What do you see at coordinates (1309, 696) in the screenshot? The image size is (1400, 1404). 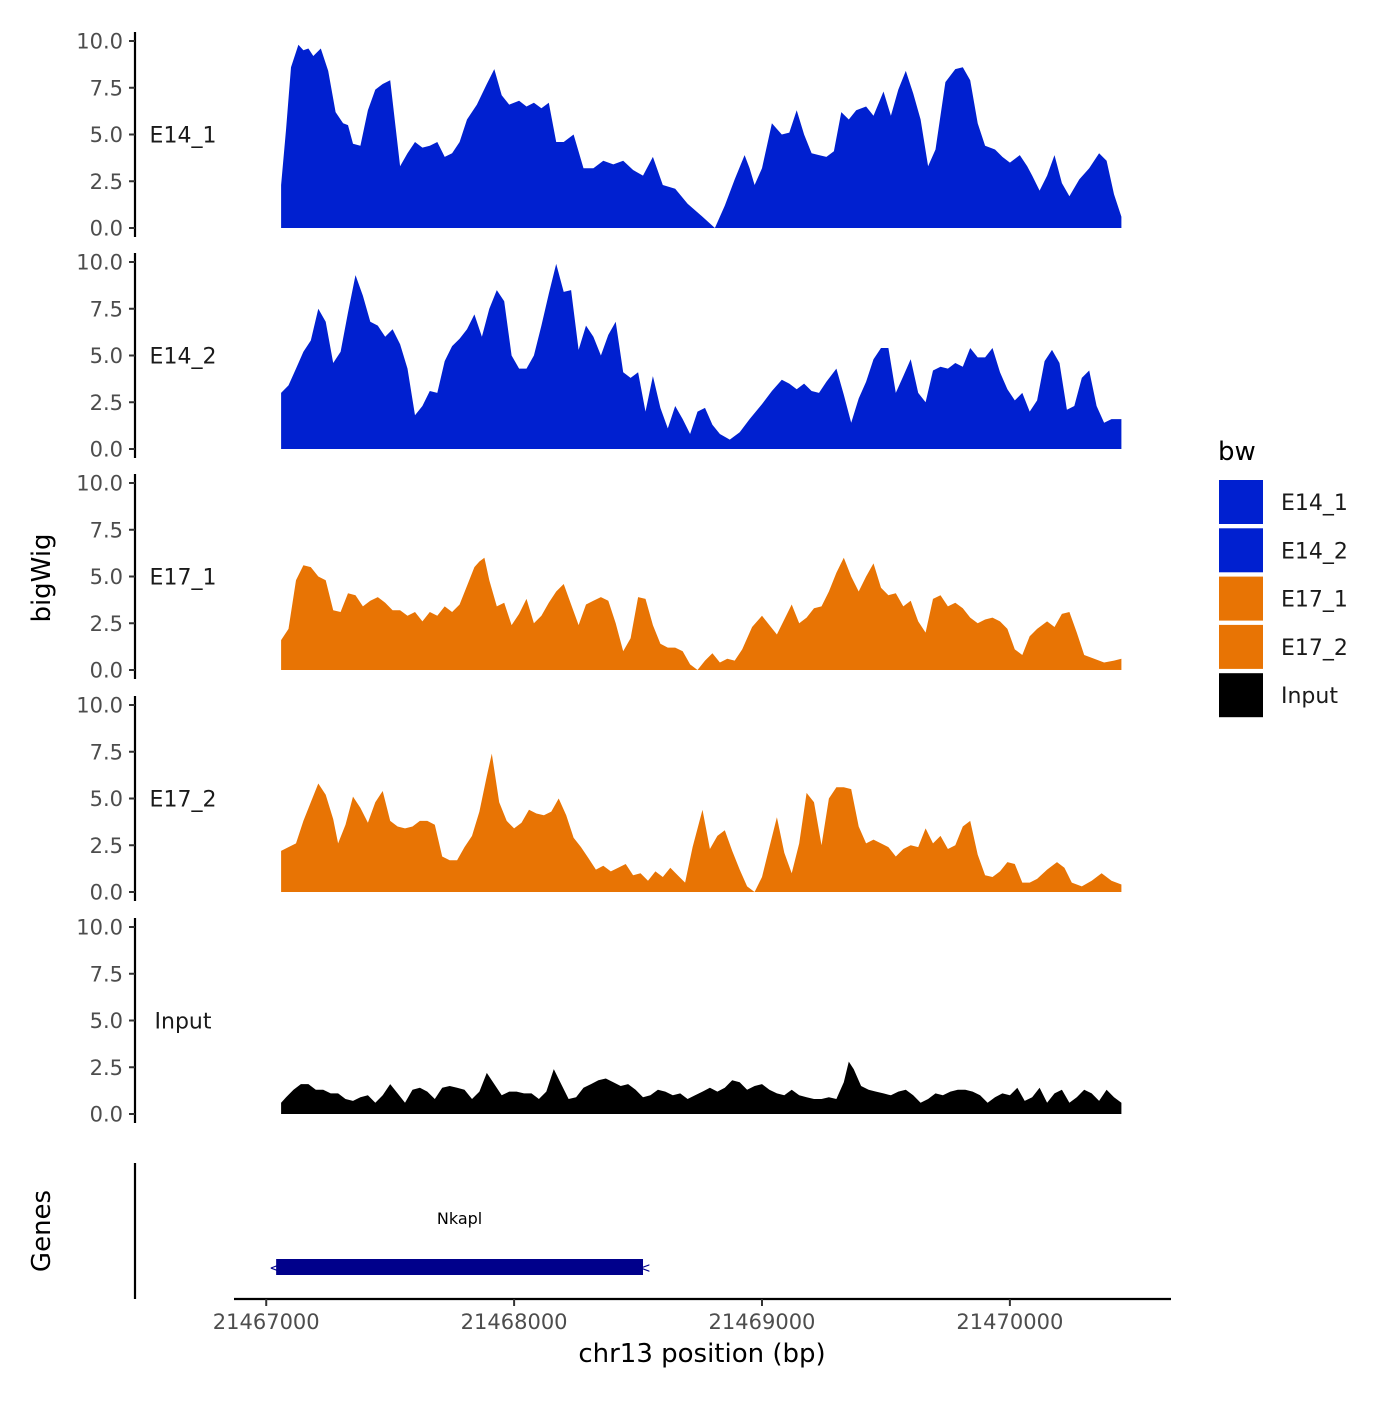 I see `legend-label: Input` at bounding box center [1309, 696].